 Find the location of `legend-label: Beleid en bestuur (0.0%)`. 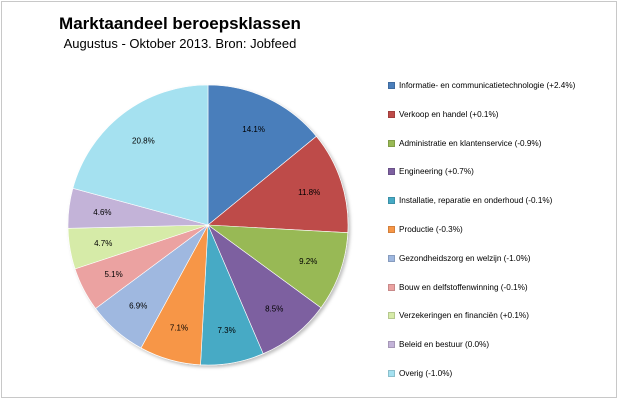

legend-label: Beleid en bestuur (0.0%) is located at coordinates (444, 345).